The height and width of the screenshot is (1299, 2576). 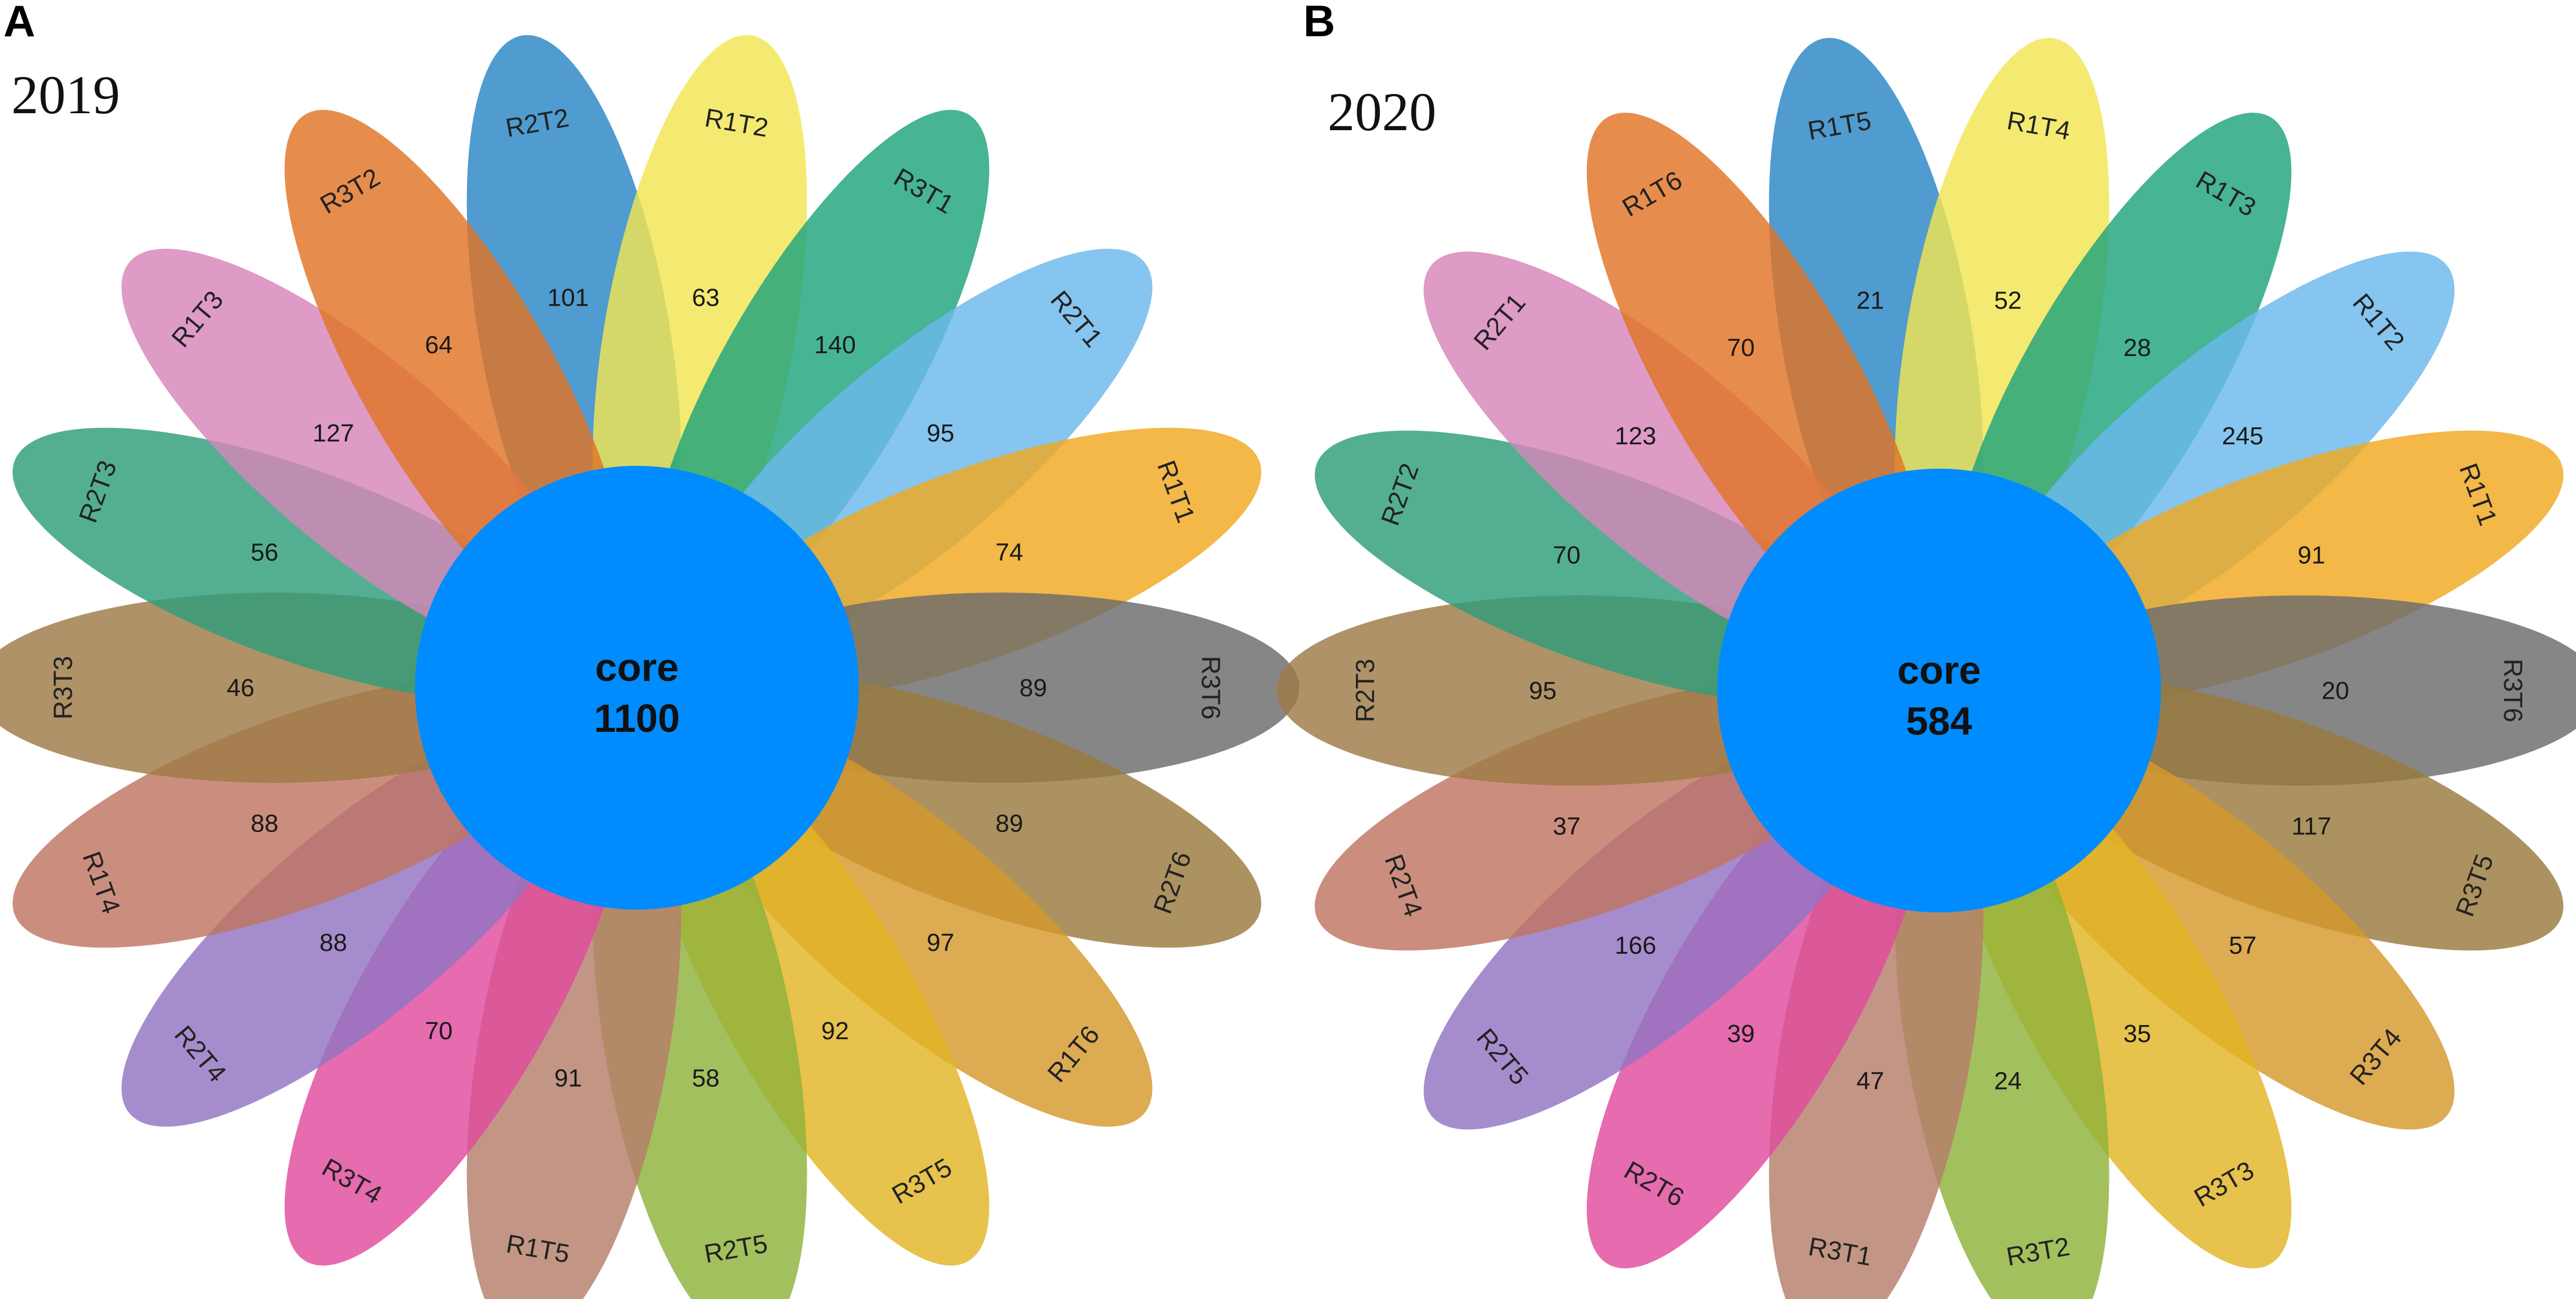 What do you see at coordinates (1033, 688) in the screenshot?
I see `petal-value-r3t6: 89` at bounding box center [1033, 688].